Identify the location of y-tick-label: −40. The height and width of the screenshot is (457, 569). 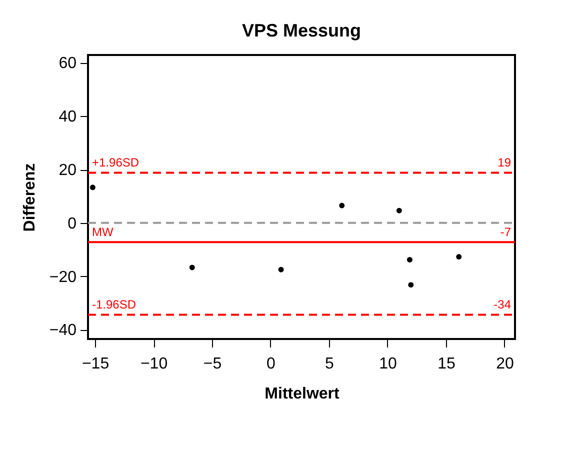
(63, 331).